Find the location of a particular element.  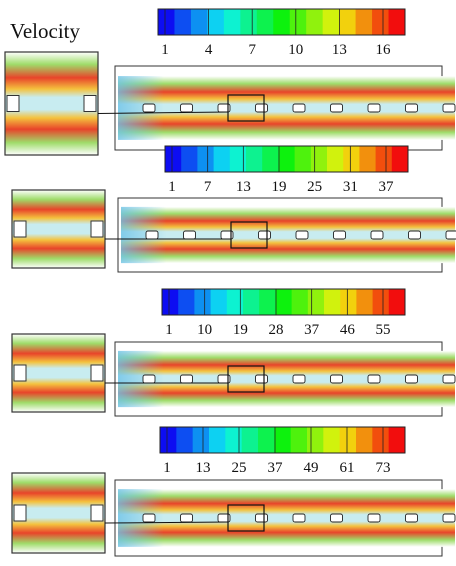

colorbar-tick-label: 13 is located at coordinates (243, 187).